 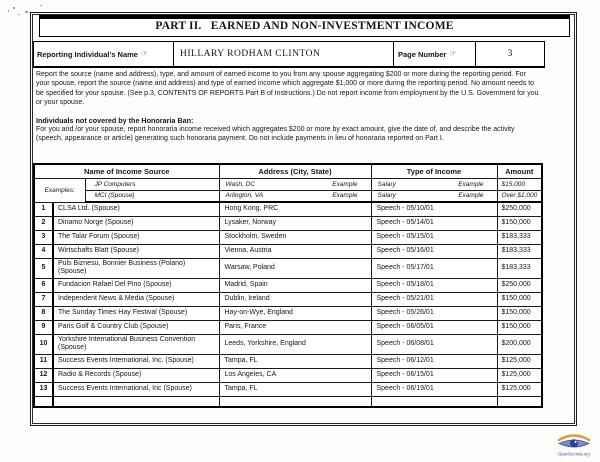 I want to click on income-source-cell: CLSA Ltd. (Spouse), so click(x=136, y=209).